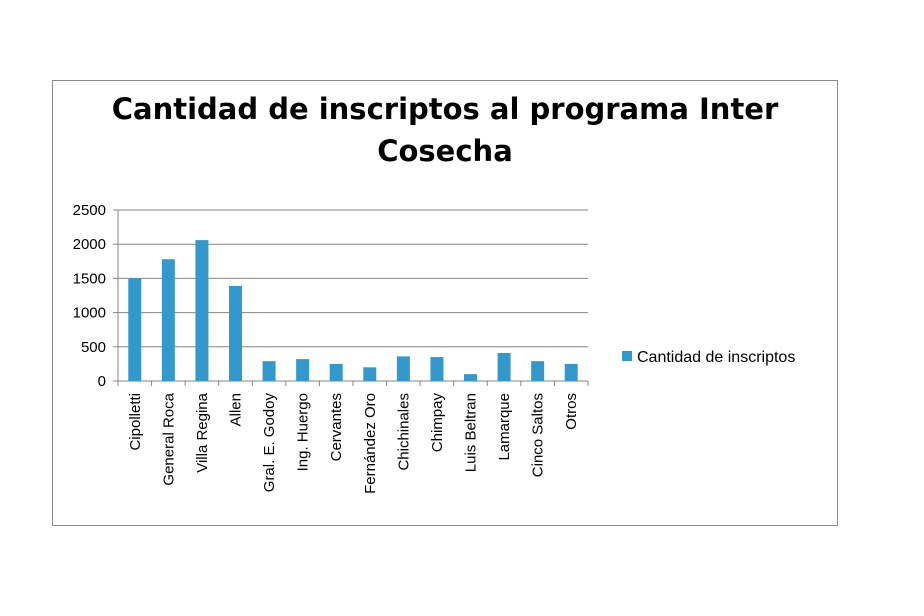  I want to click on x-category-label: Otros, so click(571, 411).